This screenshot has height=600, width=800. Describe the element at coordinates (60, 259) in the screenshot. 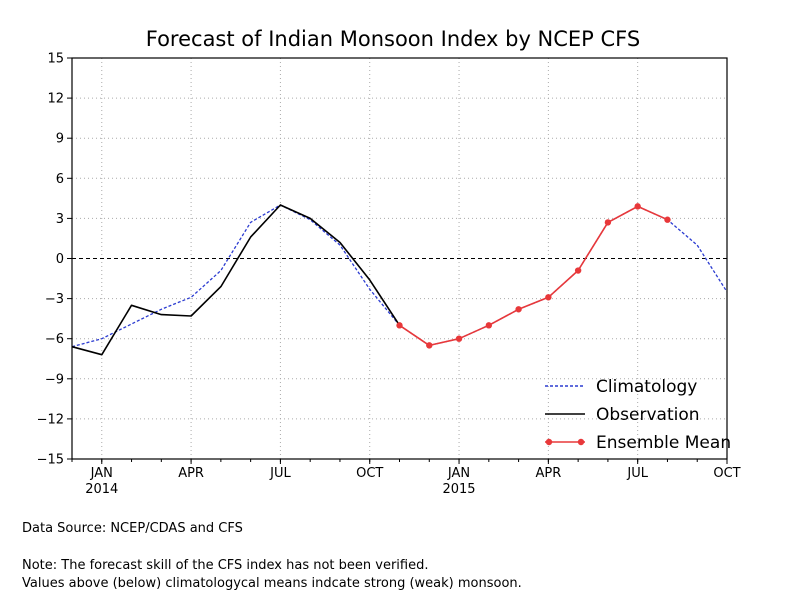

I see `y-tick-label: 0` at that location.